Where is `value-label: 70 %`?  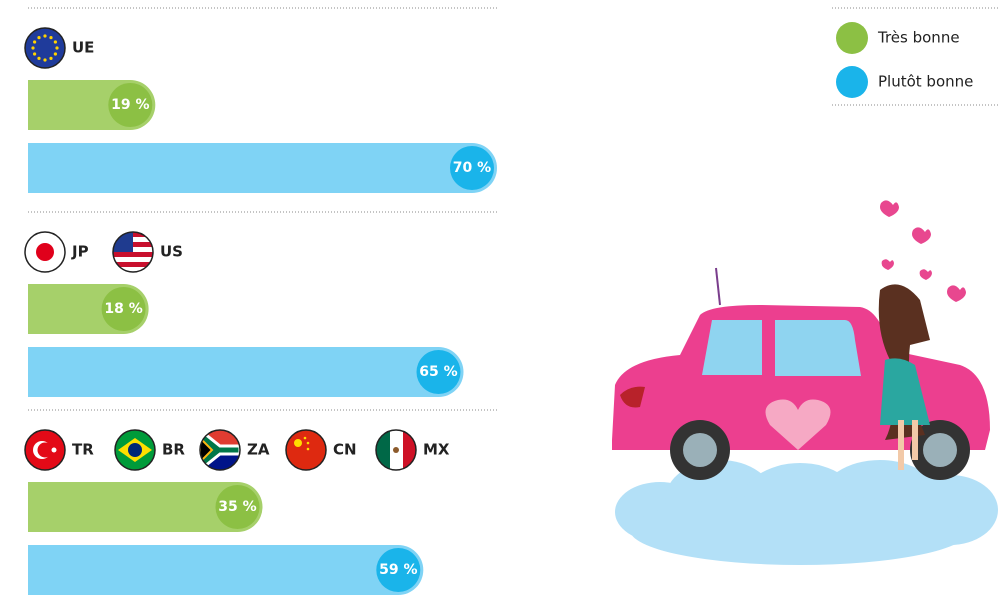
value-label: 70 % is located at coordinates (472, 168).